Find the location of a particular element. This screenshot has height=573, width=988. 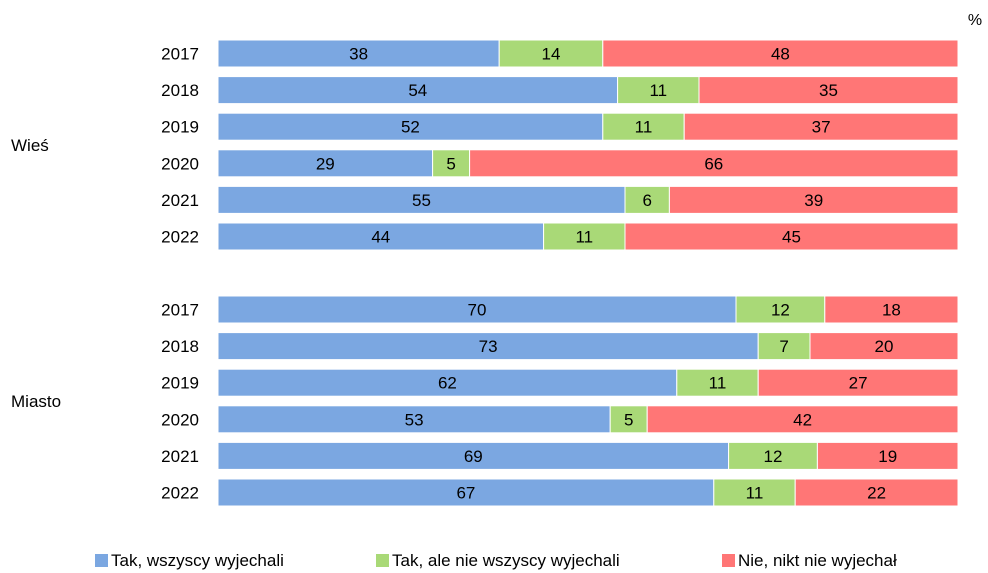

data-label: 62 is located at coordinates (447, 383).